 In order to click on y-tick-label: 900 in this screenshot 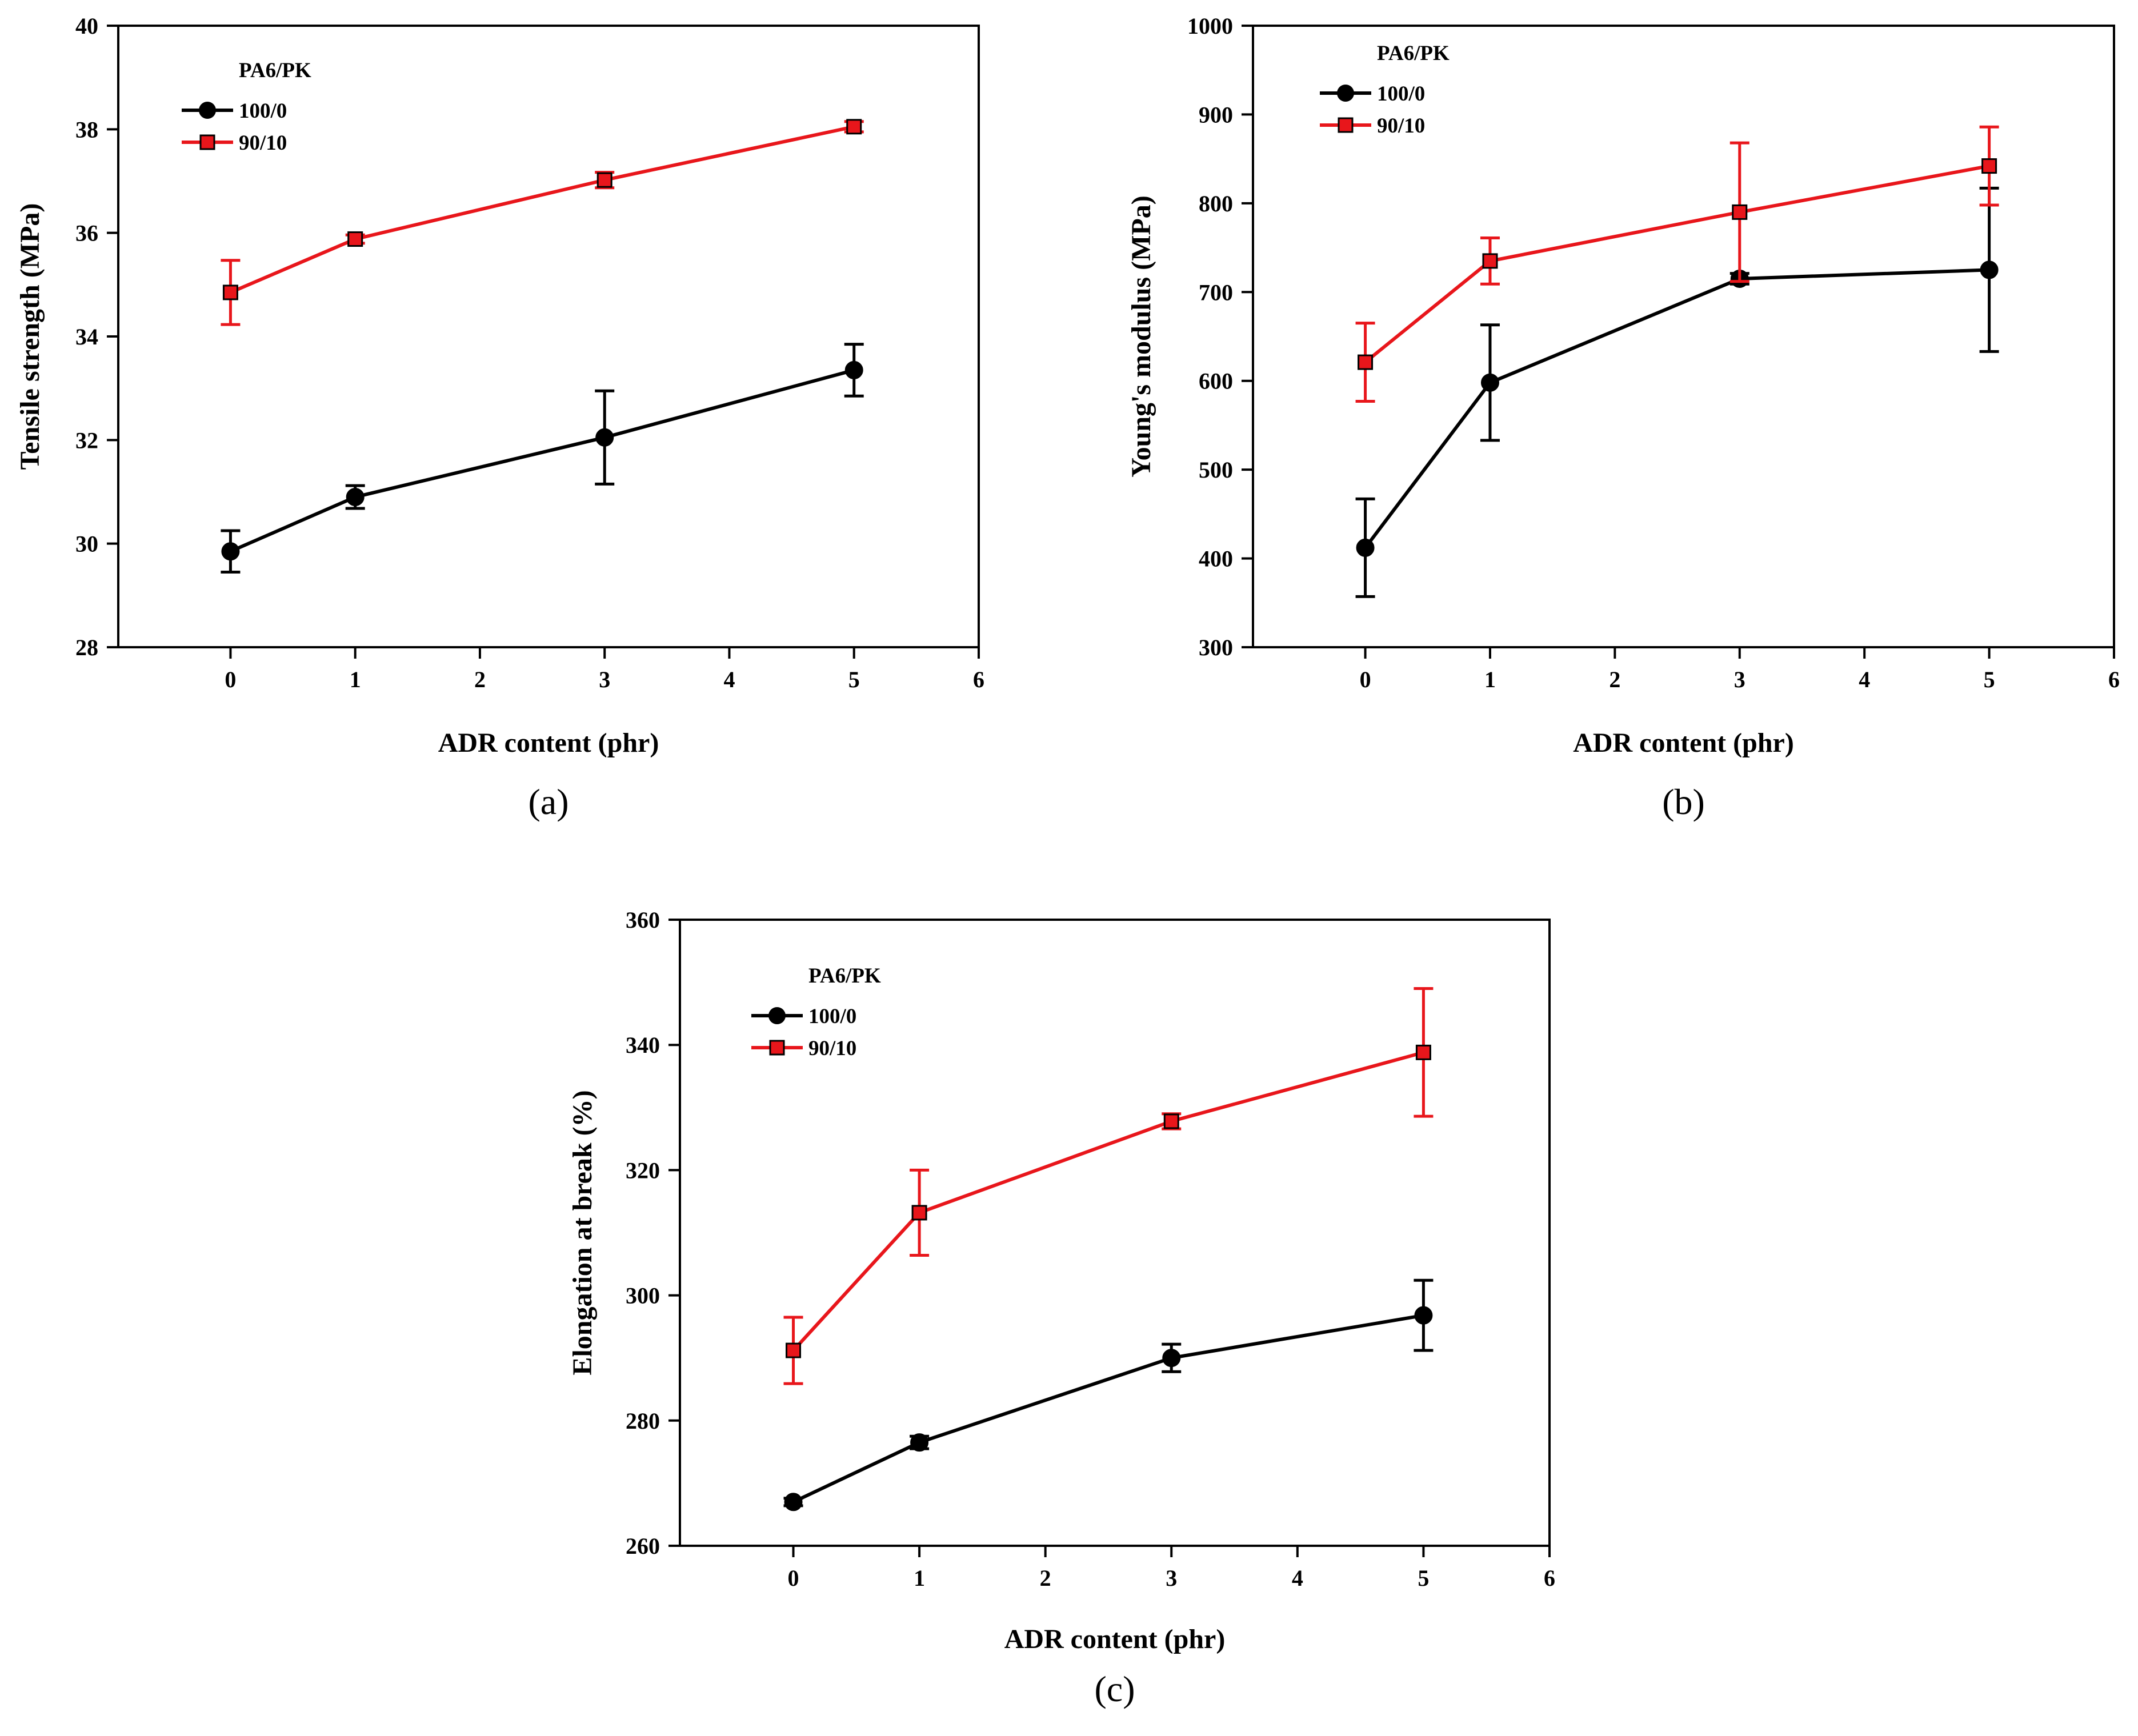, I will do `click(1216, 114)`.